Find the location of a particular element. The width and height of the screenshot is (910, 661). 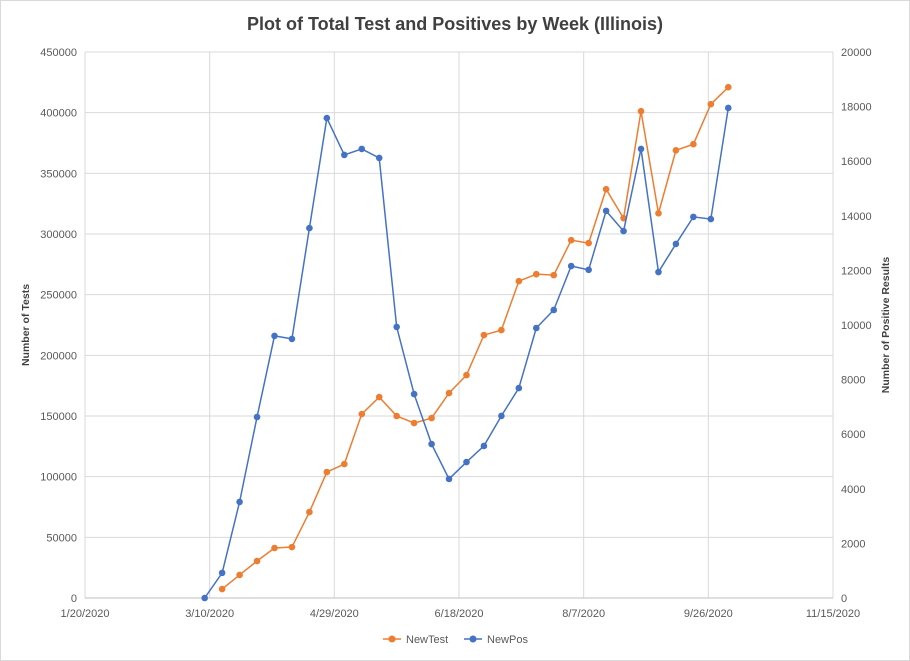

x-tick-label: 8/7/2020 is located at coordinates (583, 614).